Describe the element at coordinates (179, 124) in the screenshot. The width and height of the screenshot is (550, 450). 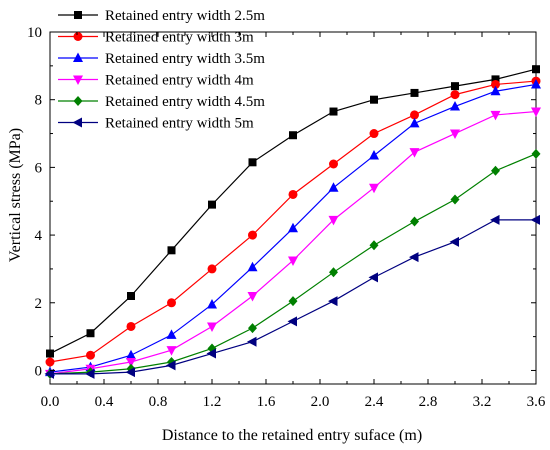
I see `legend-label: Retained entry width 5m` at that location.